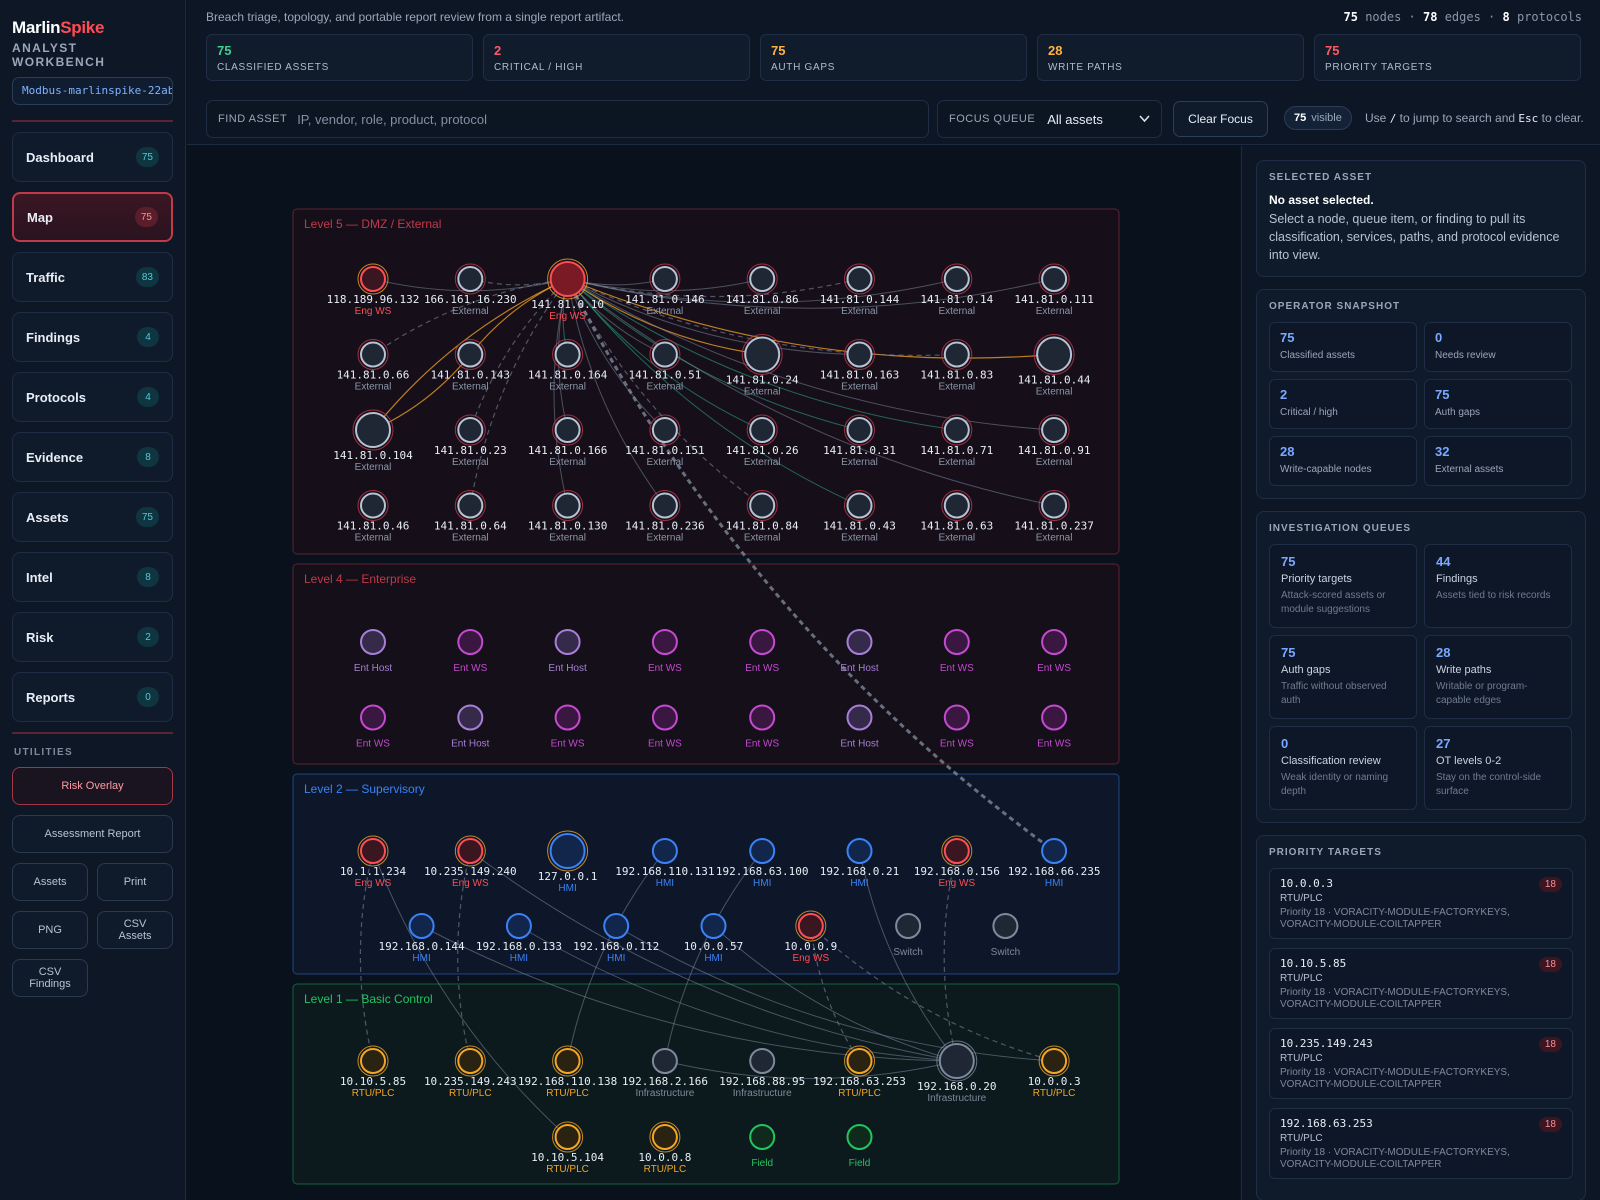 The height and width of the screenshot is (1200, 1600). What do you see at coordinates (92, 697) in the screenshot?
I see `nav-item-reports: Reports 0` at bounding box center [92, 697].